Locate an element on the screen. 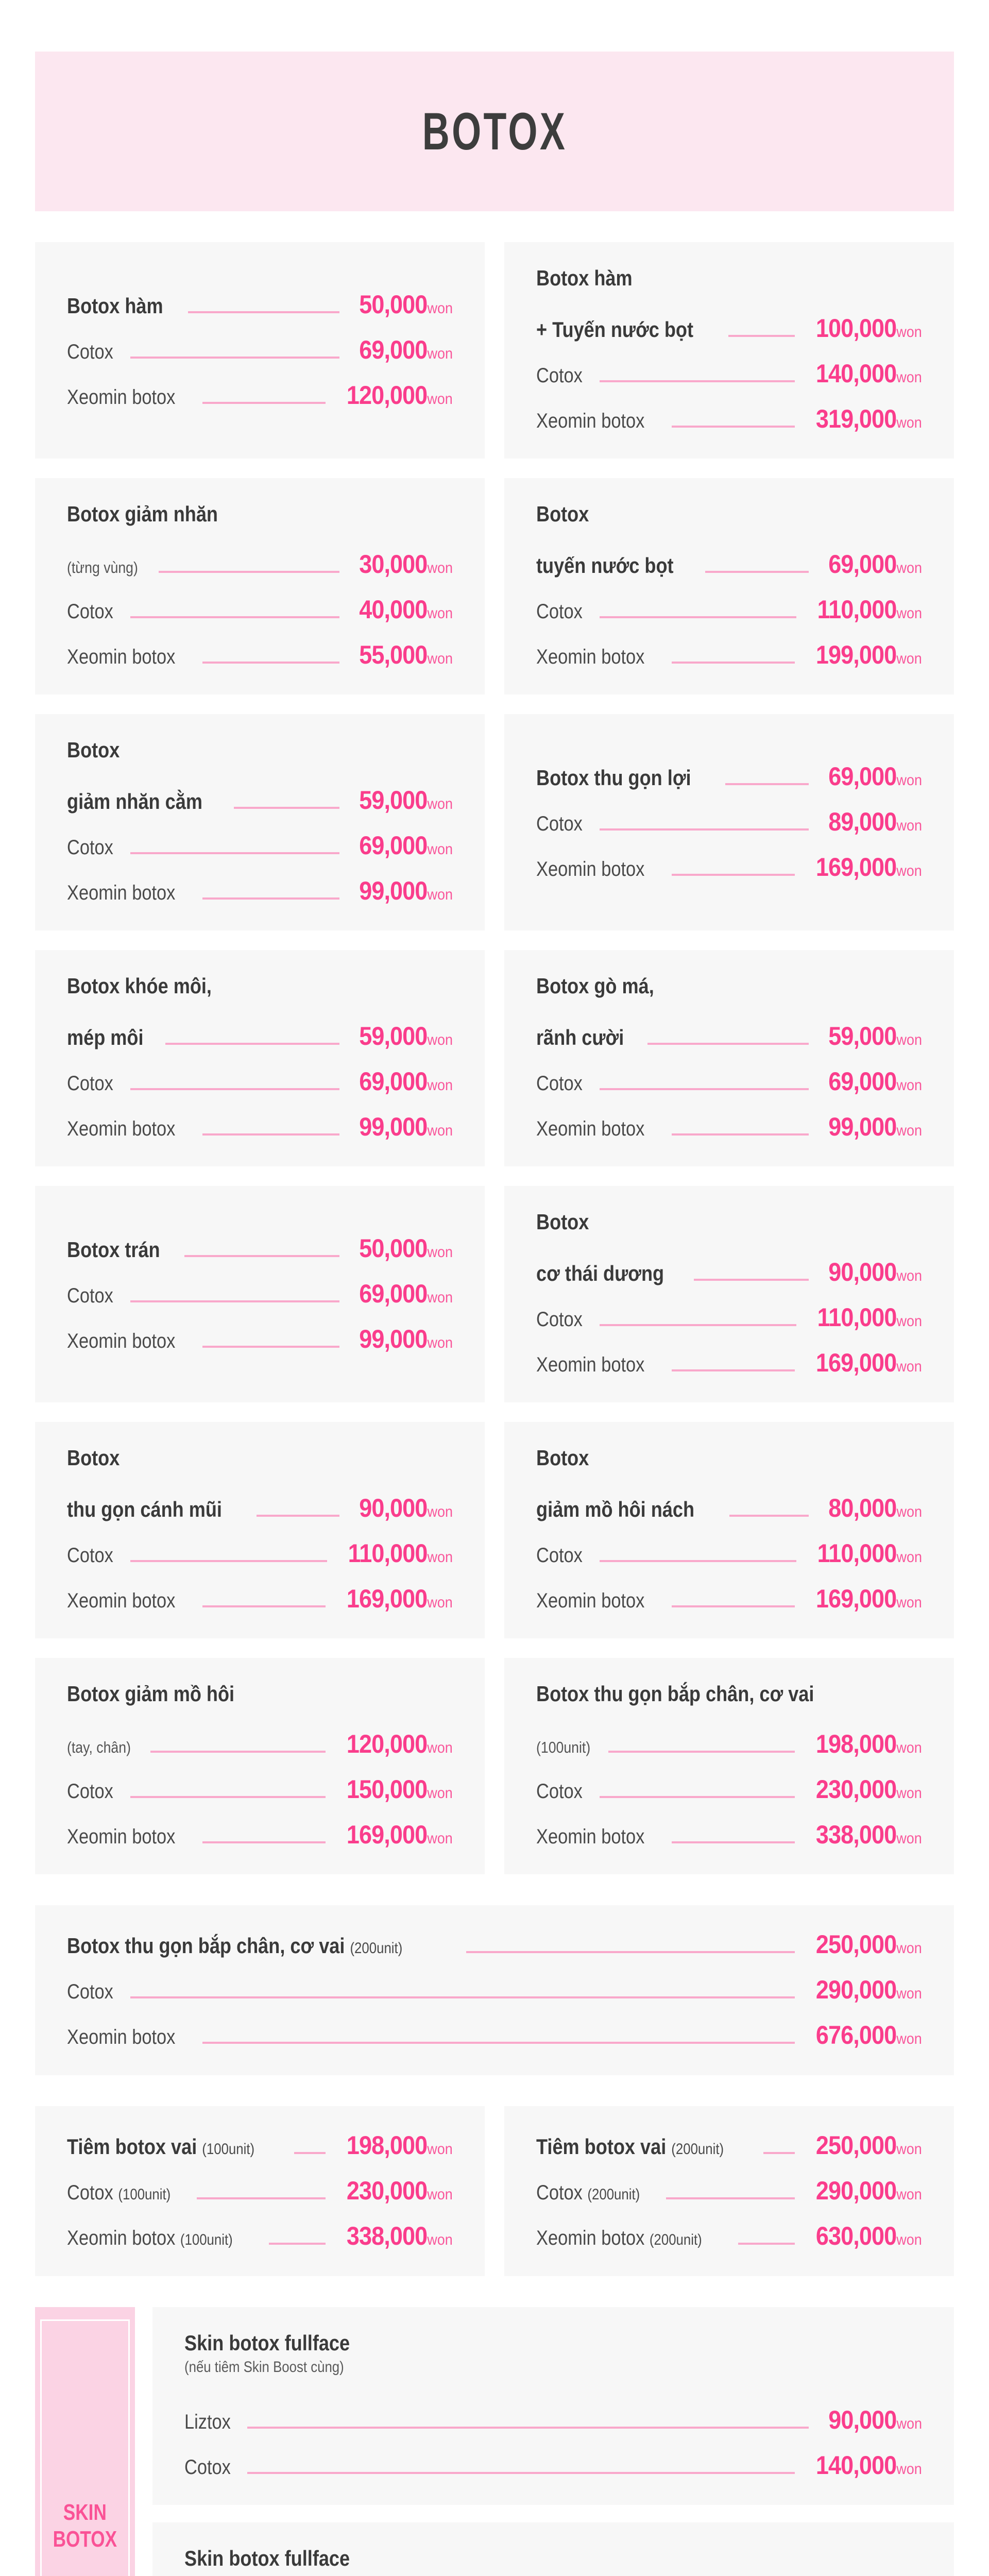 The height and width of the screenshot is (2576, 989). price-row: (tay, chân) 120,000won is located at coordinates (260, 1744).